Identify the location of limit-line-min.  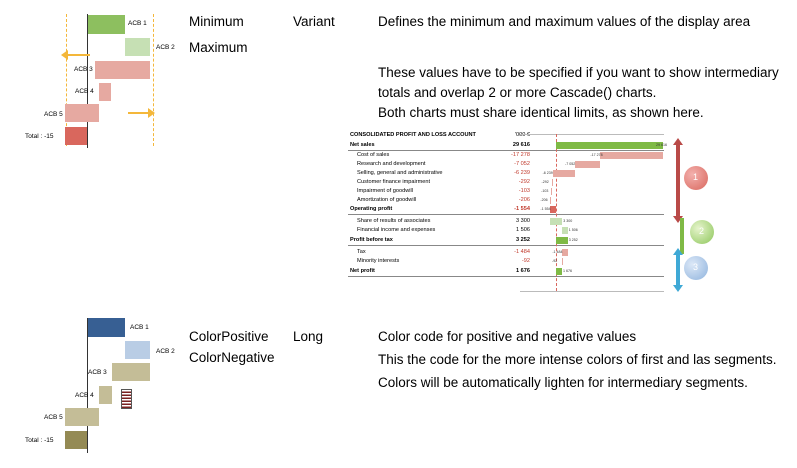
(66, 80).